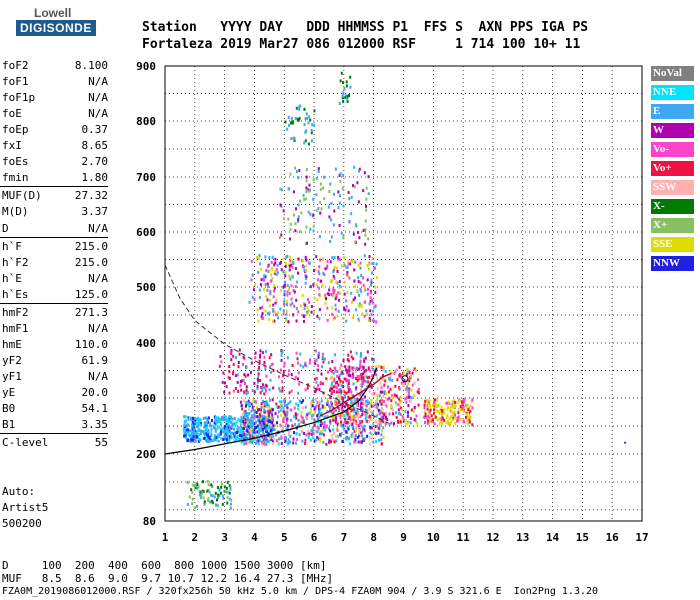 This screenshot has width=700, height=600. What do you see at coordinates (672, 206) in the screenshot?
I see `legend-item: X-` at bounding box center [672, 206].